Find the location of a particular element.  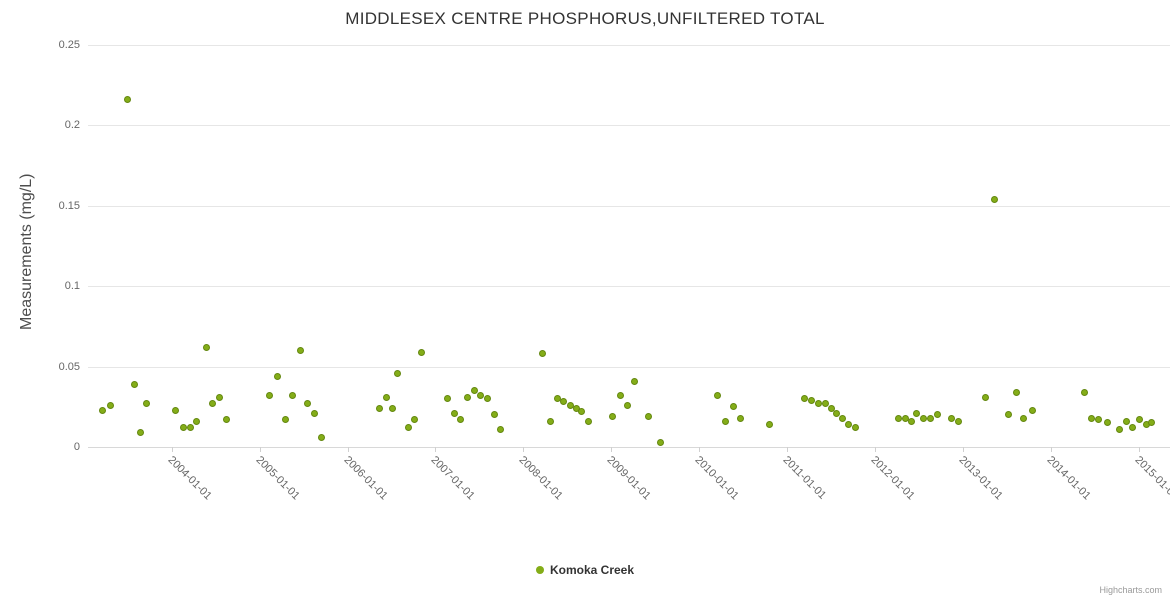

x-axis-tick-label: 2004-01-01 is located at coordinates (189, 478).